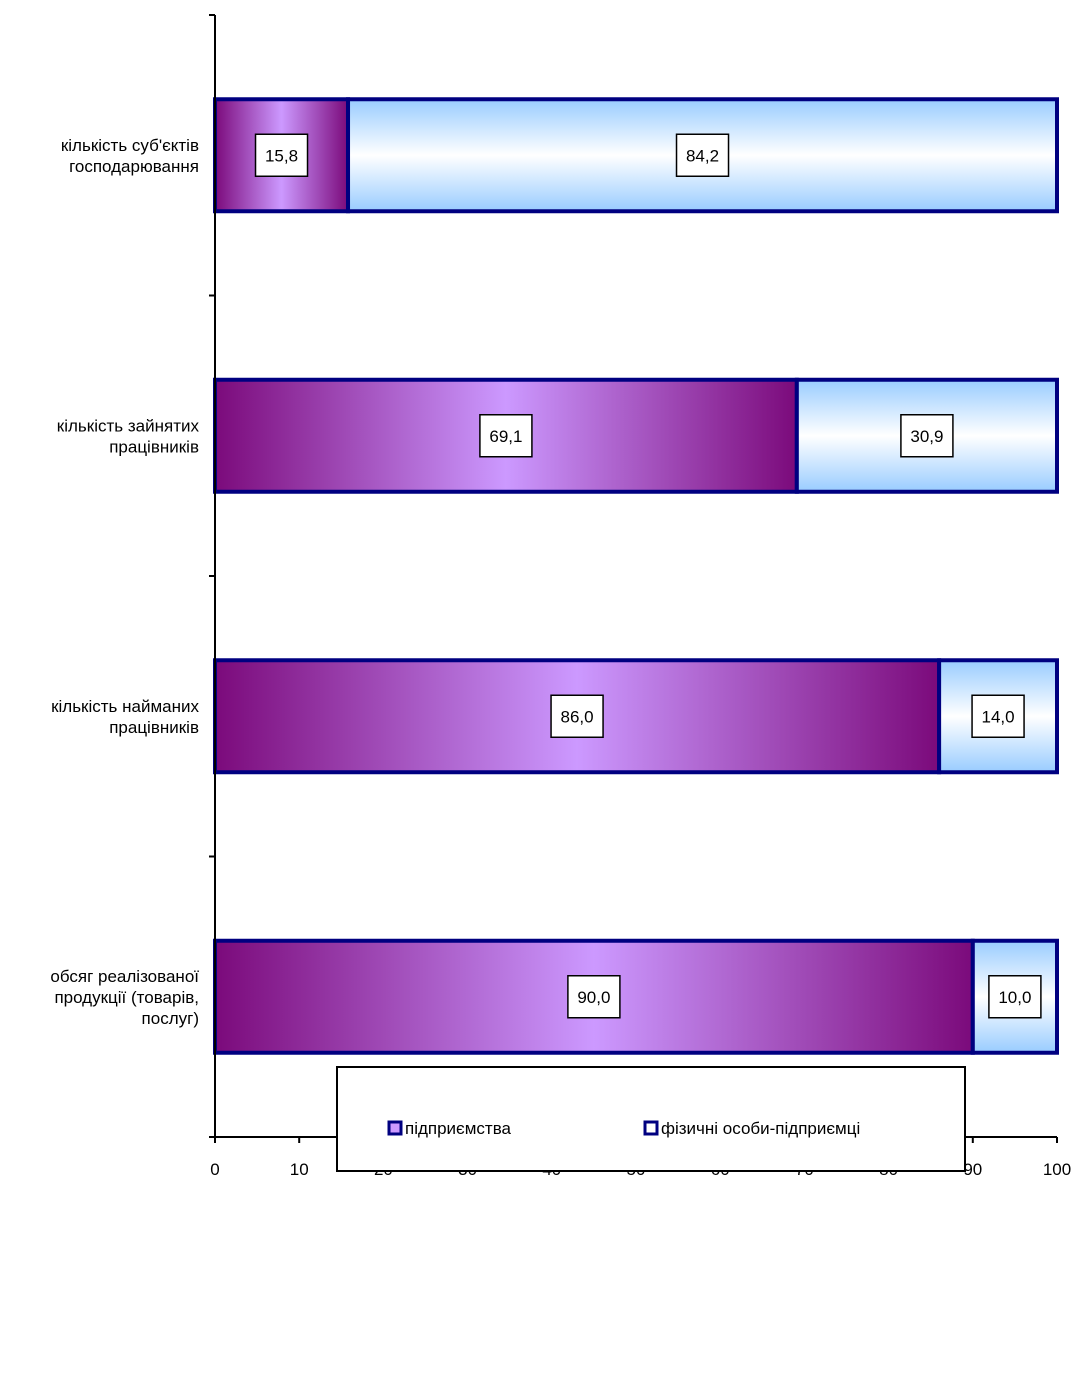 Image resolution: width=1077 pixels, height=1385 pixels. I want to click on data-label: 15,8, so click(281, 155).